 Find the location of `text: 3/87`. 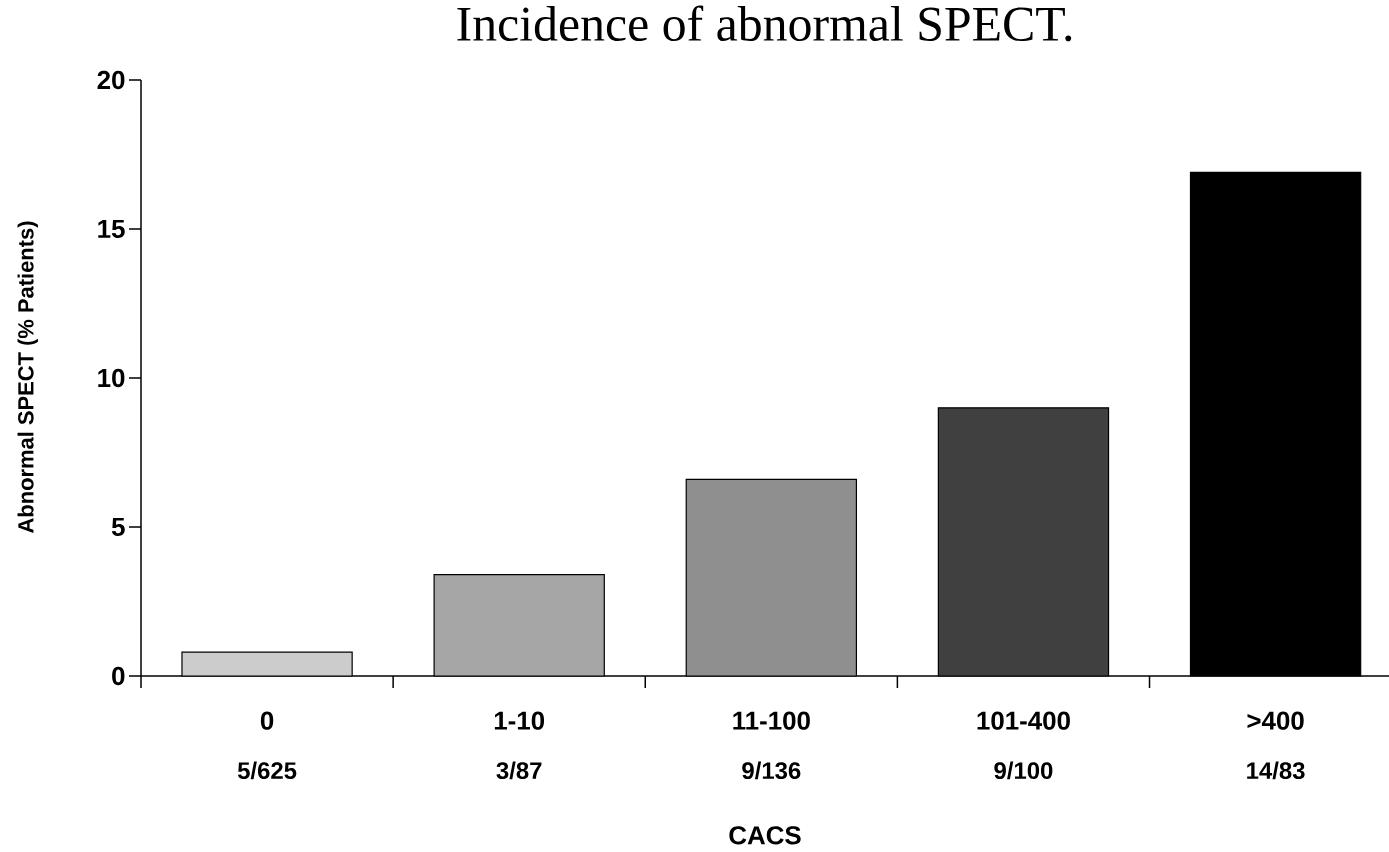

text: 3/87 is located at coordinates (519, 770).